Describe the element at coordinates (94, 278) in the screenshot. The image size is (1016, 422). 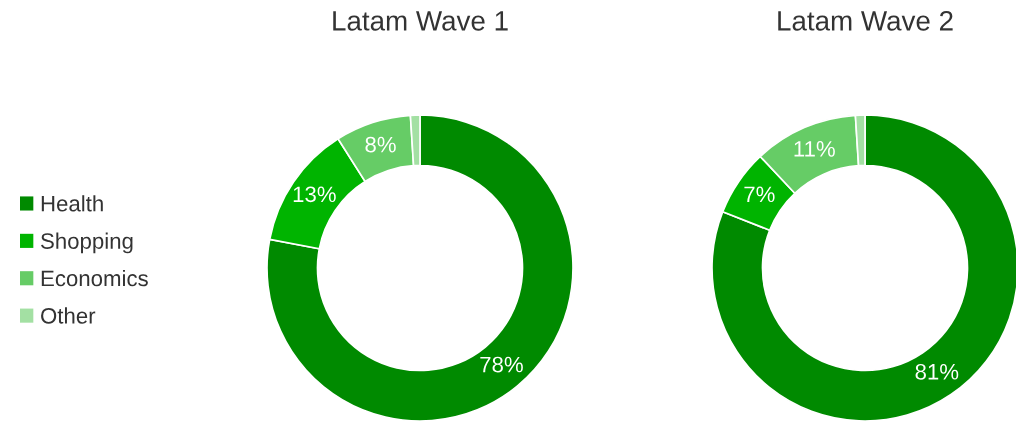
I see `legend-label: Economics` at that location.